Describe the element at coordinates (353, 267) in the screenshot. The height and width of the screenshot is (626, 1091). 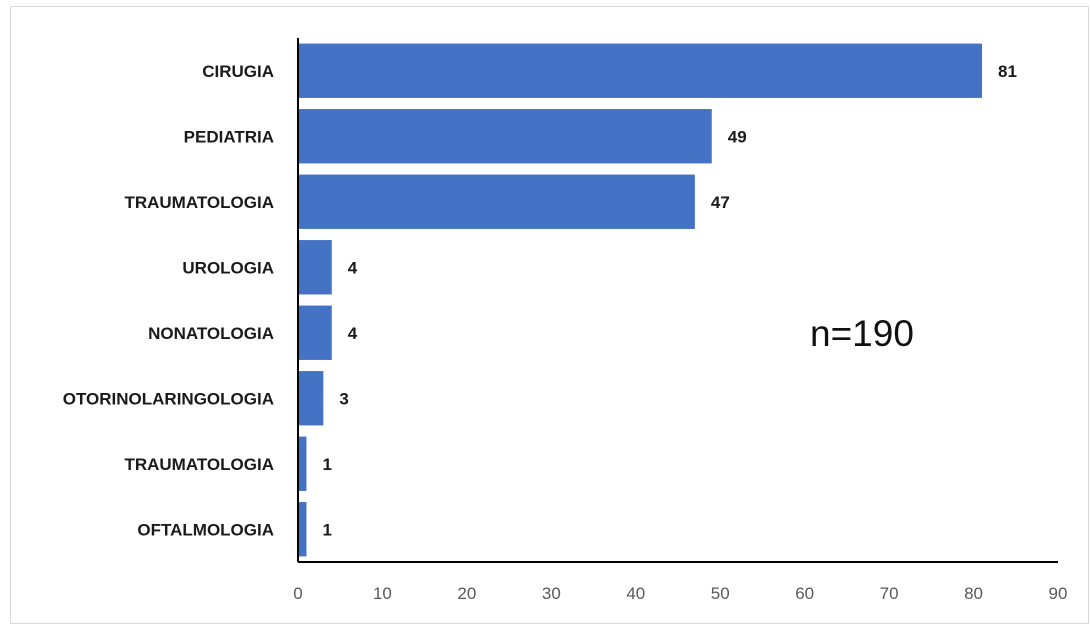
I see `value-label-3: 4` at that location.